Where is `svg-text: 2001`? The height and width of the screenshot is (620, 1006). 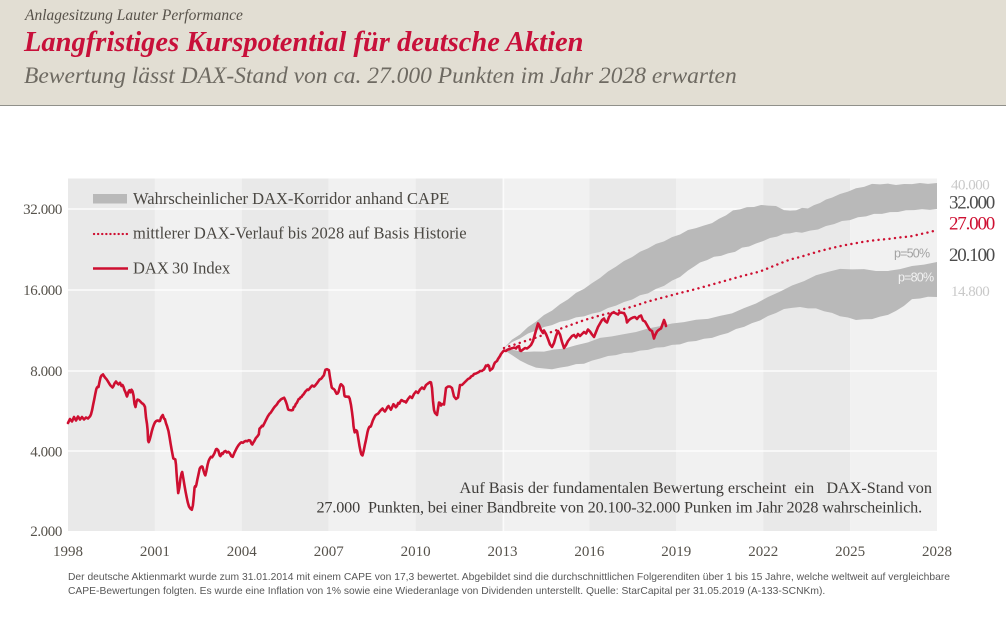
svg-text: 2001 is located at coordinates (155, 552).